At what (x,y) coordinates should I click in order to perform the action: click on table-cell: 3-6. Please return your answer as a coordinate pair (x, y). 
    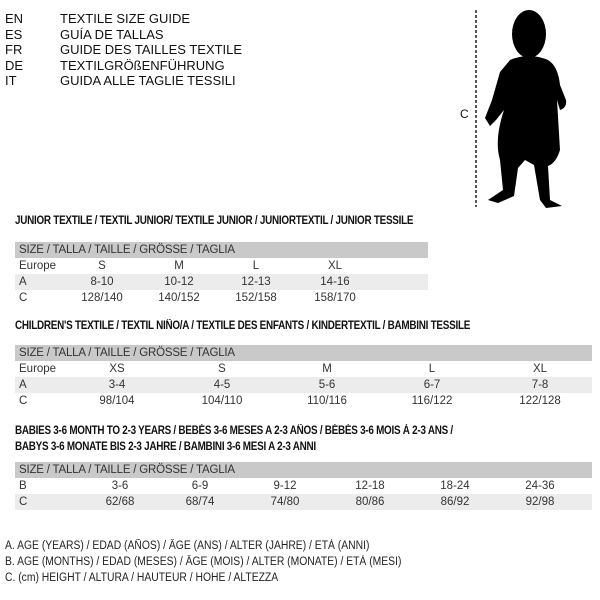
    Looking at the image, I should click on (120, 486).